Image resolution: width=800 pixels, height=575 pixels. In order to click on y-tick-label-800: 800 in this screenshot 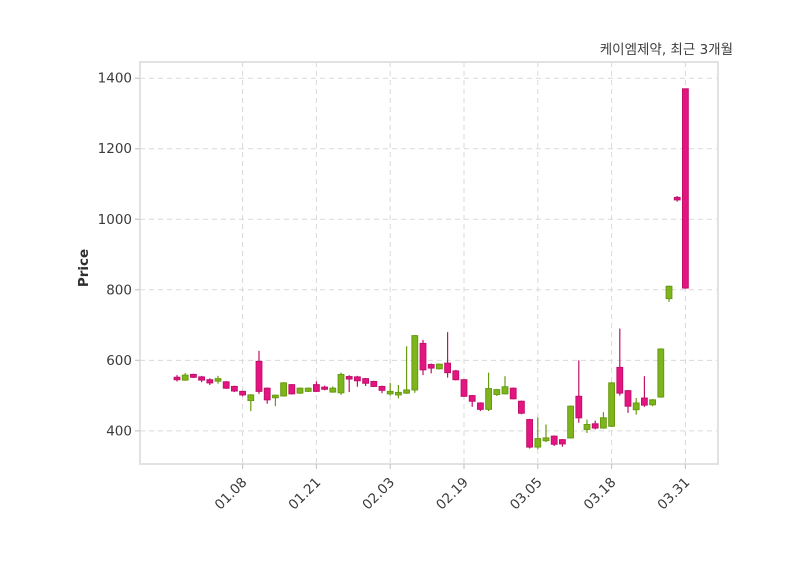, I will do `click(119, 290)`.